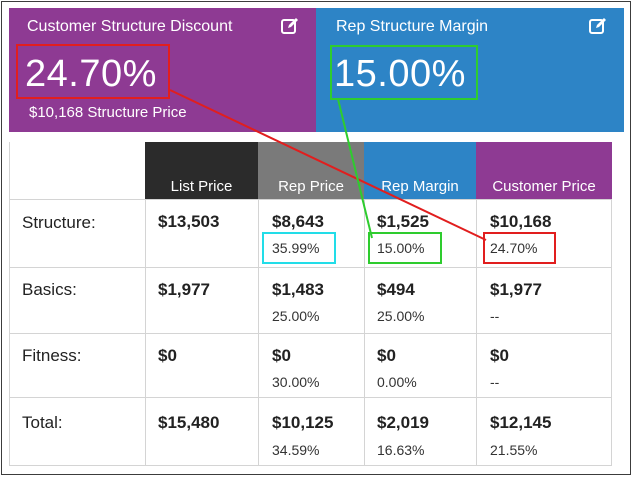 This screenshot has height=478, width=634. I want to click on highlight-box-rep-pct, so click(299, 248).